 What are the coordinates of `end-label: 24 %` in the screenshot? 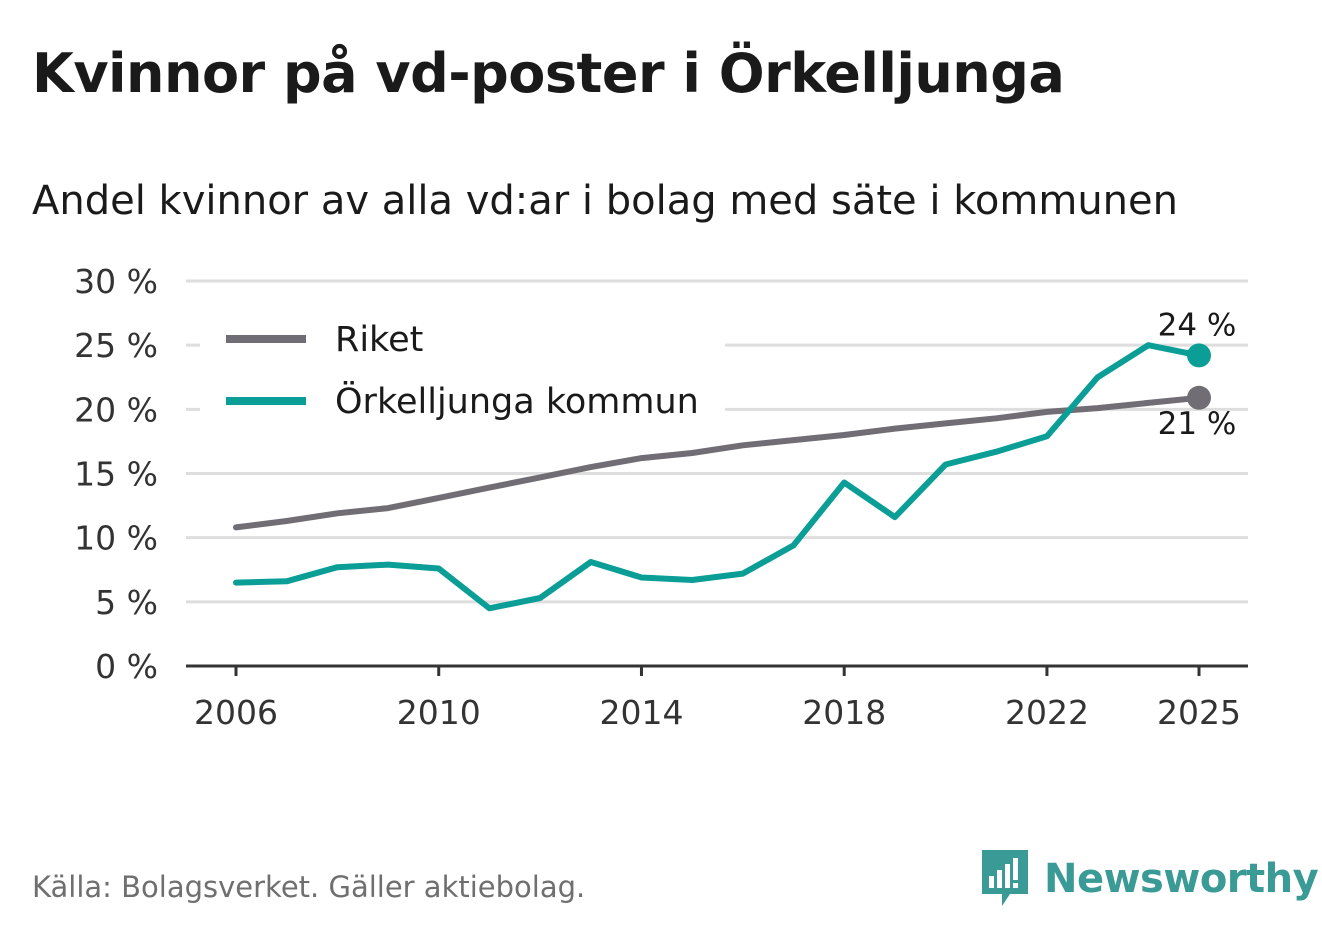 It's located at (1197, 325).